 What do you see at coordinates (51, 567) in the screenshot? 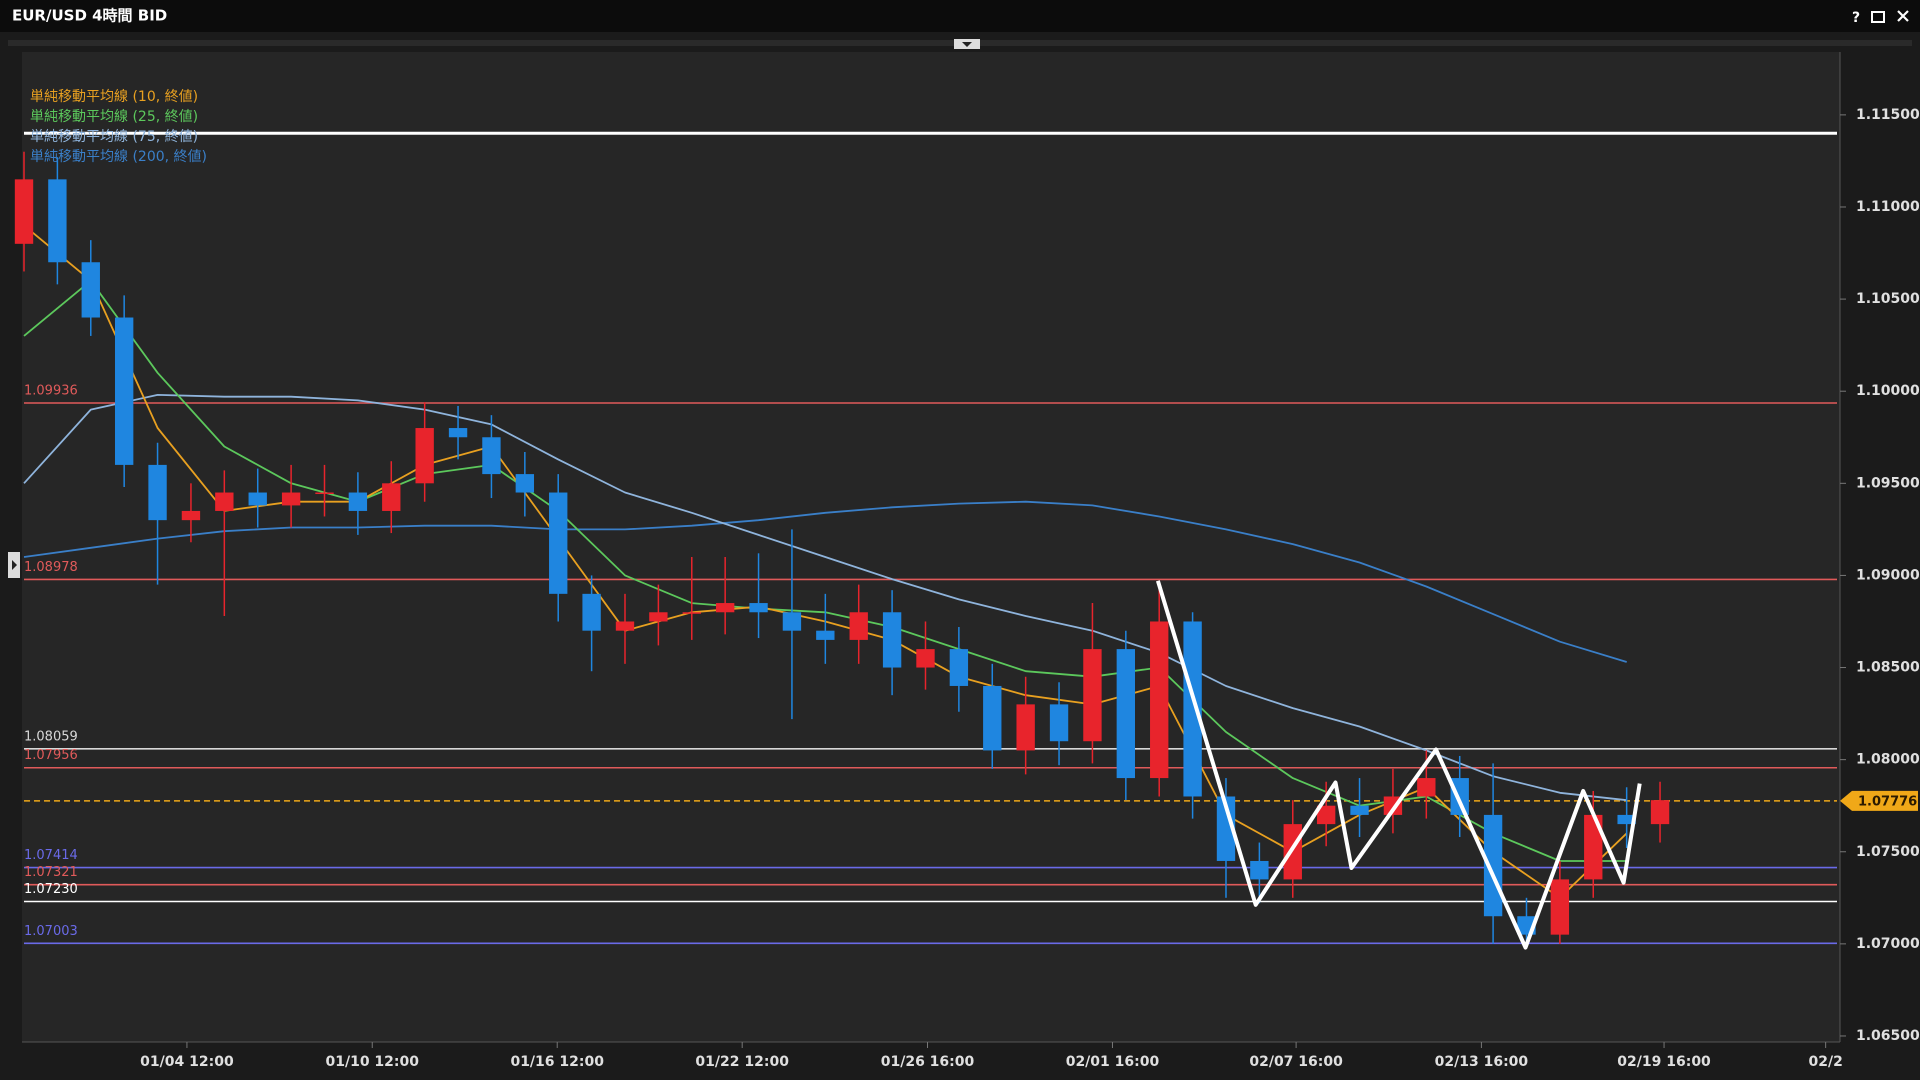
I see `level-label: 1.08978` at bounding box center [51, 567].